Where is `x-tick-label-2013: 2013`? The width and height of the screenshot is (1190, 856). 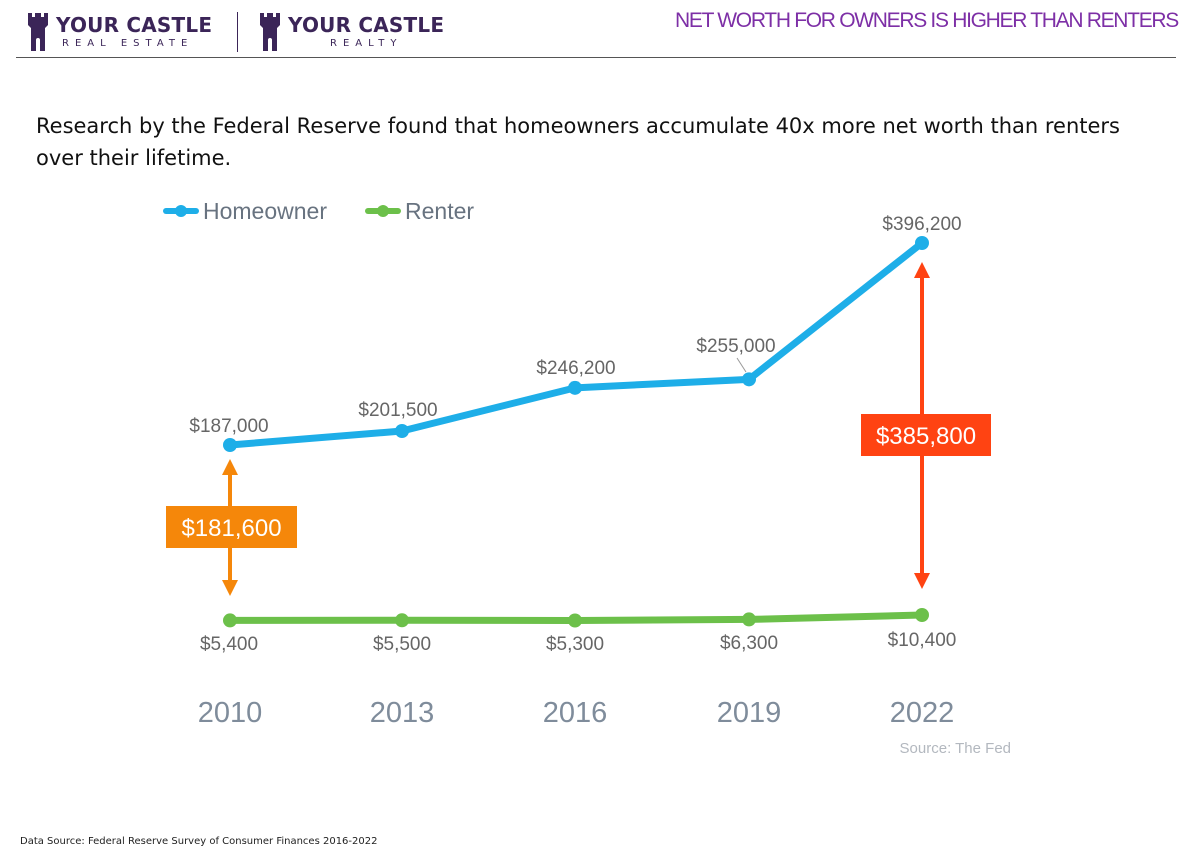
x-tick-label-2013: 2013 is located at coordinates (402, 713).